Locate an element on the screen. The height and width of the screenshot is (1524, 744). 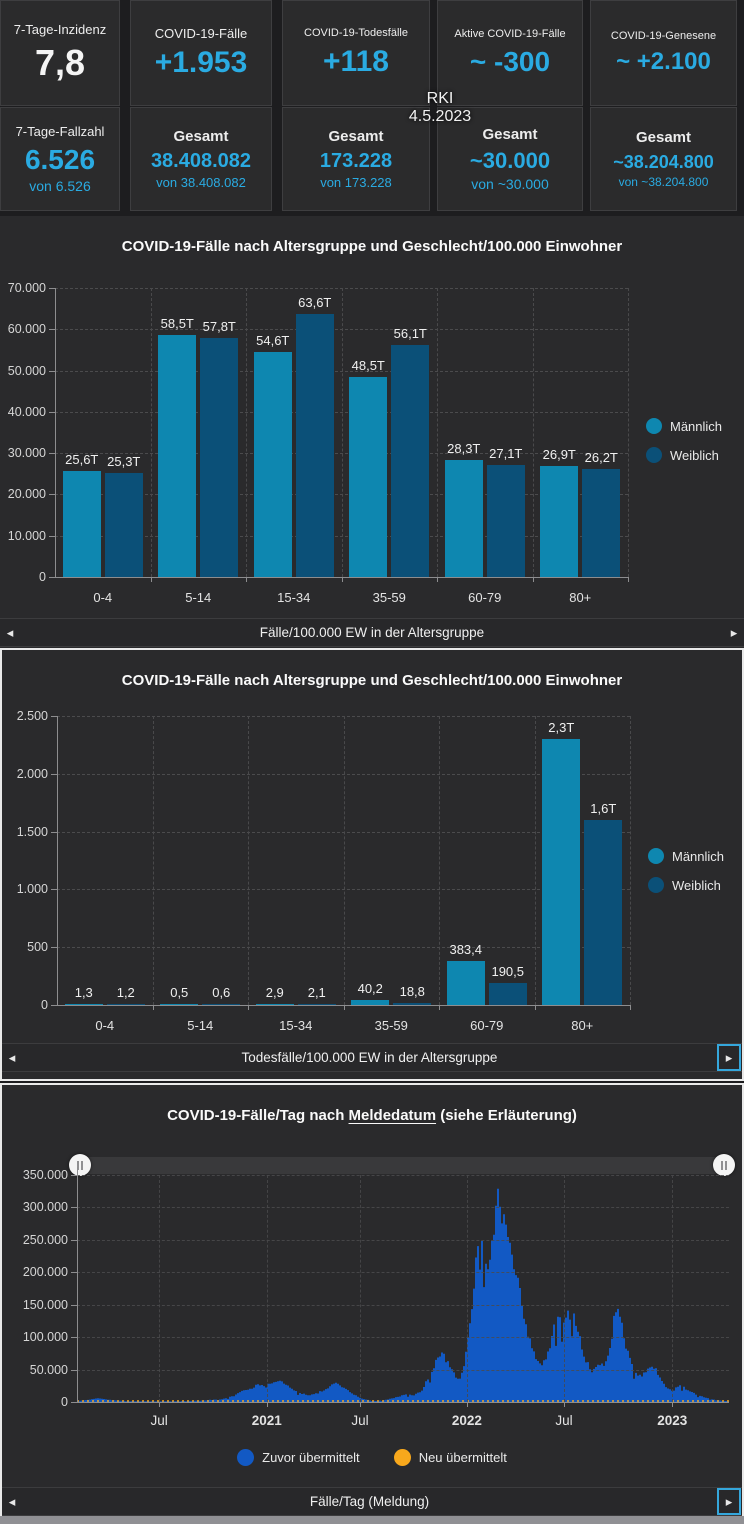
x-axis-category-label: 0-4 is located at coordinates (105, 1025).